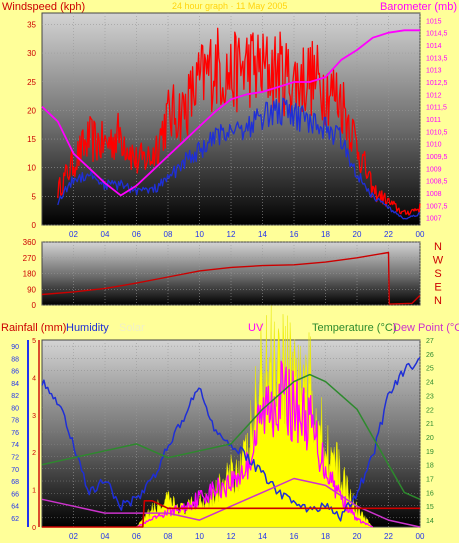 Image resolution: width=459 pixels, height=543 pixels. I want to click on humidity-tick-label: 78, so click(15, 421).